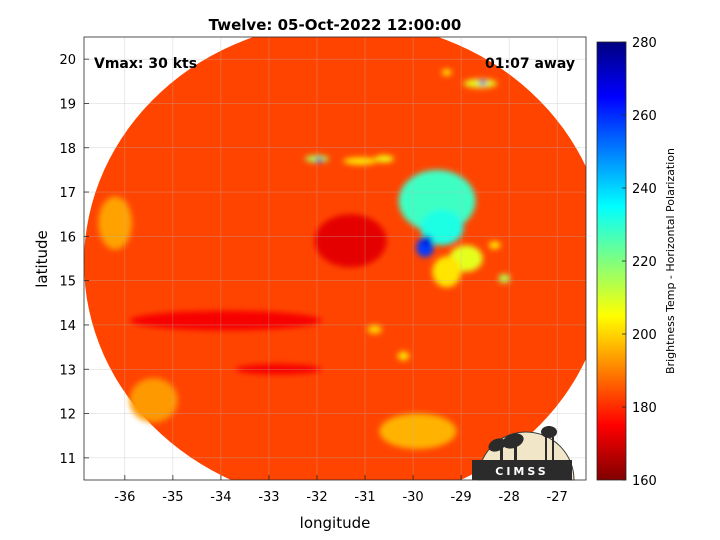 The height and width of the screenshot is (540, 720). I want to click on colorbar-tick-label: 160, so click(644, 481).